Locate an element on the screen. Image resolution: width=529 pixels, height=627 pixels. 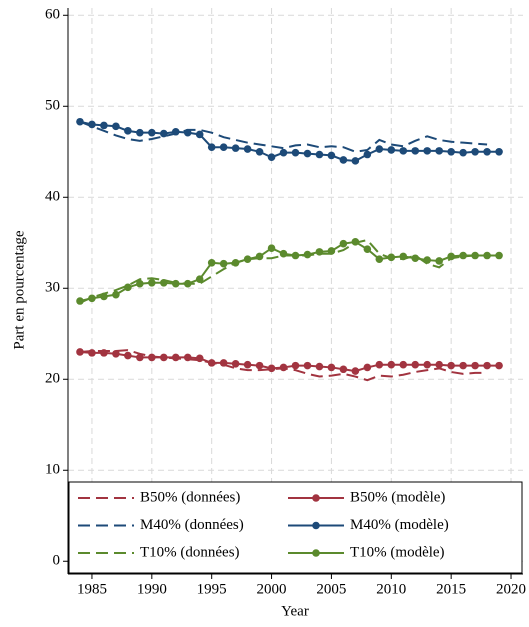
y-tick-label: 10 is located at coordinates (52, 470).